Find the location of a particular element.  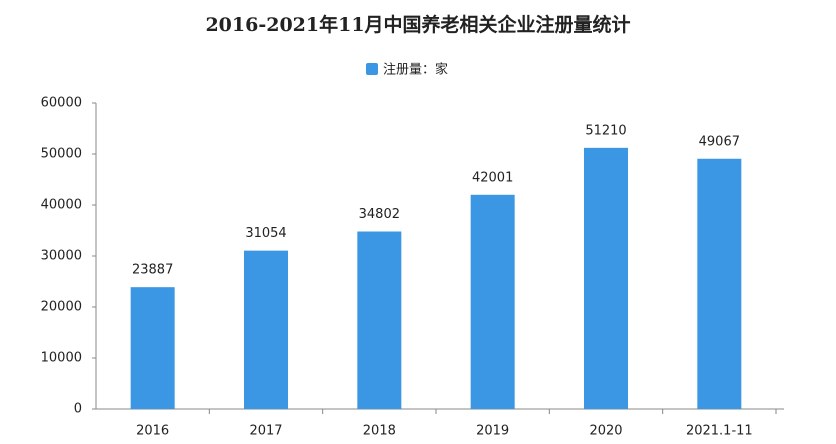

legend-label: 注册量：家 is located at coordinates (415, 70).